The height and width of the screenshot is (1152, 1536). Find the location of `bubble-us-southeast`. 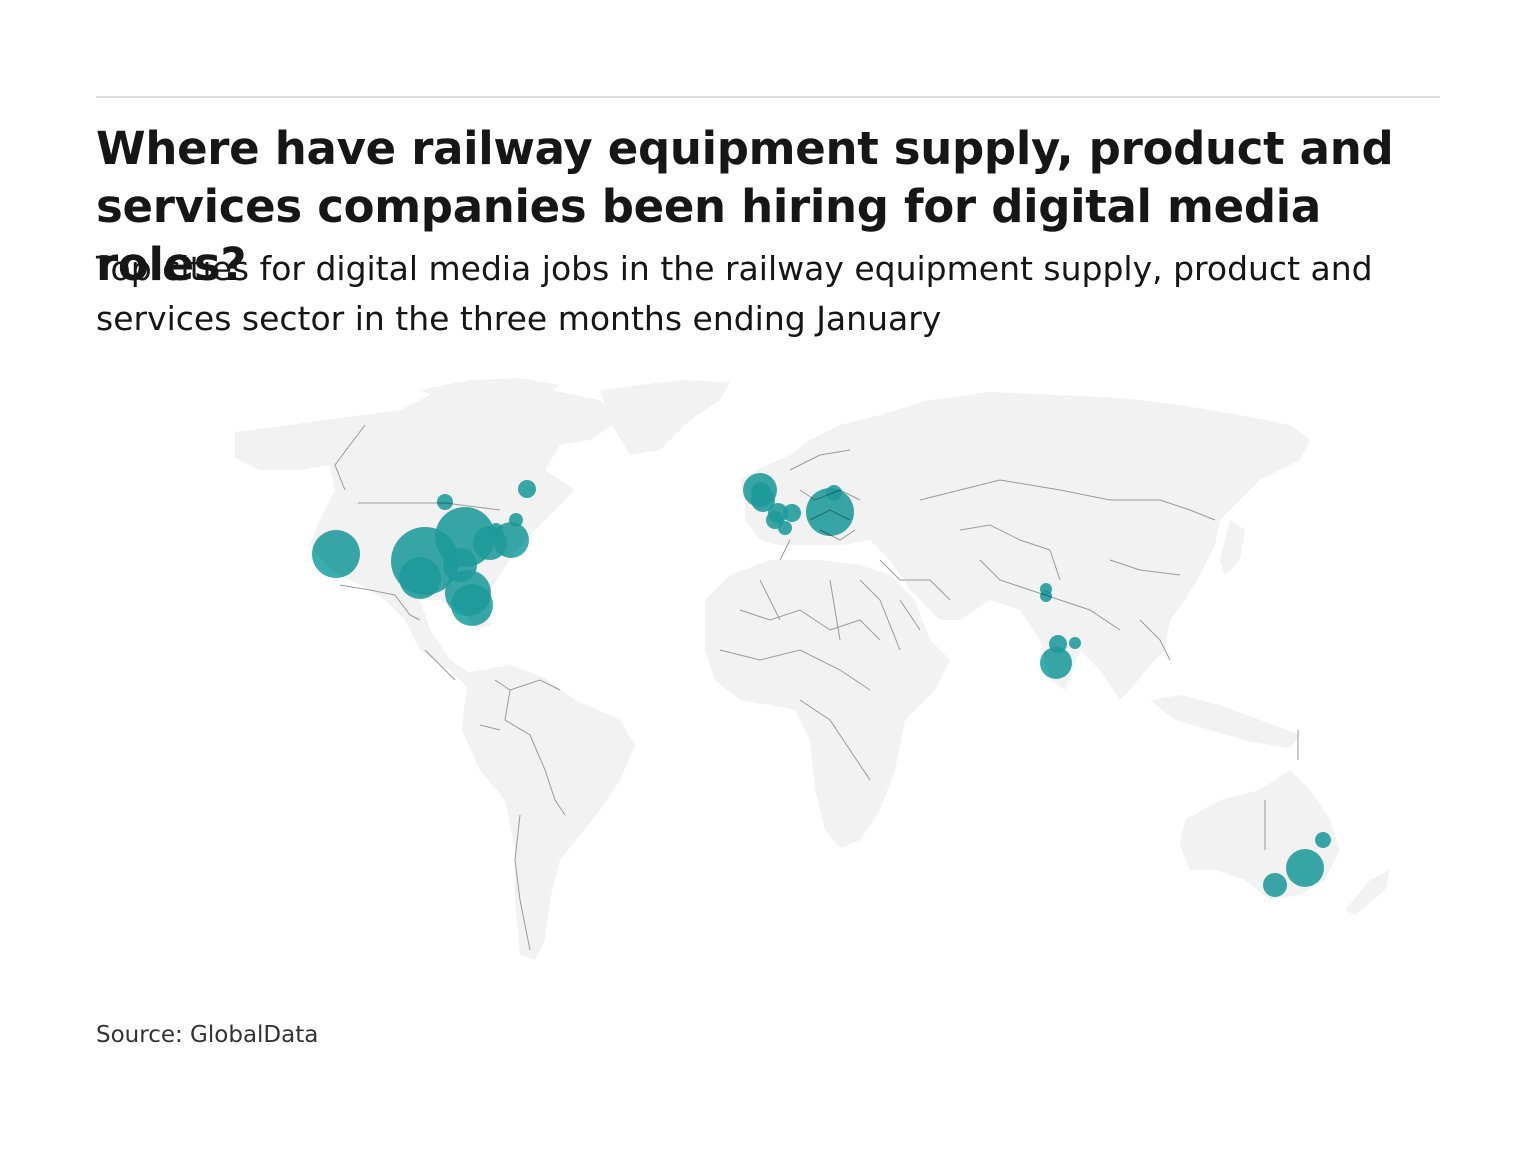

bubble-us-southeast is located at coordinates (472, 605).